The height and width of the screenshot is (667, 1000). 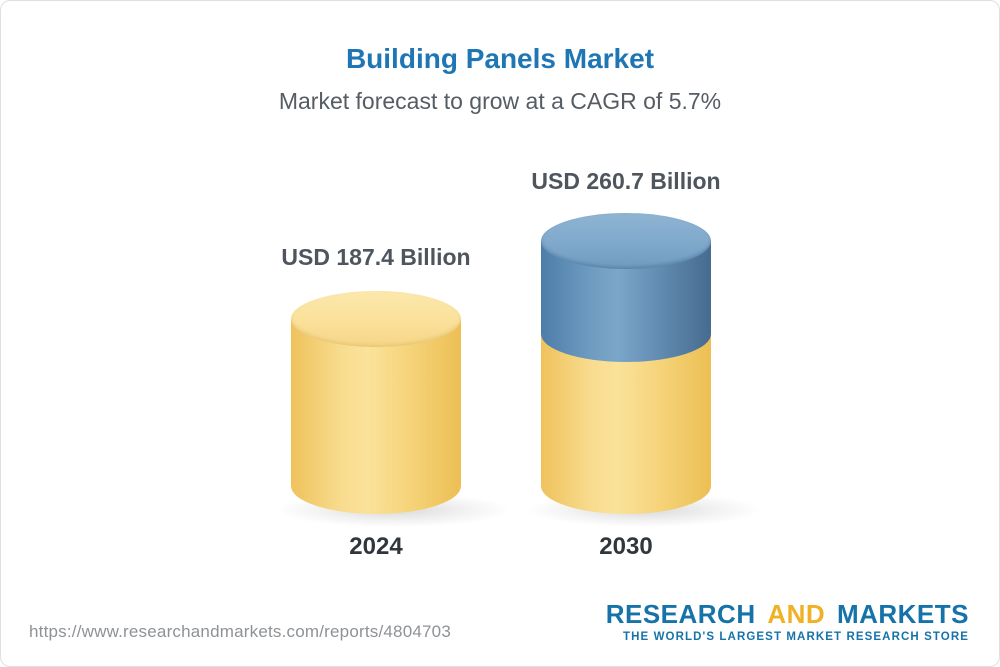 What do you see at coordinates (376, 416) in the screenshot?
I see `bar-2024-body` at bounding box center [376, 416].